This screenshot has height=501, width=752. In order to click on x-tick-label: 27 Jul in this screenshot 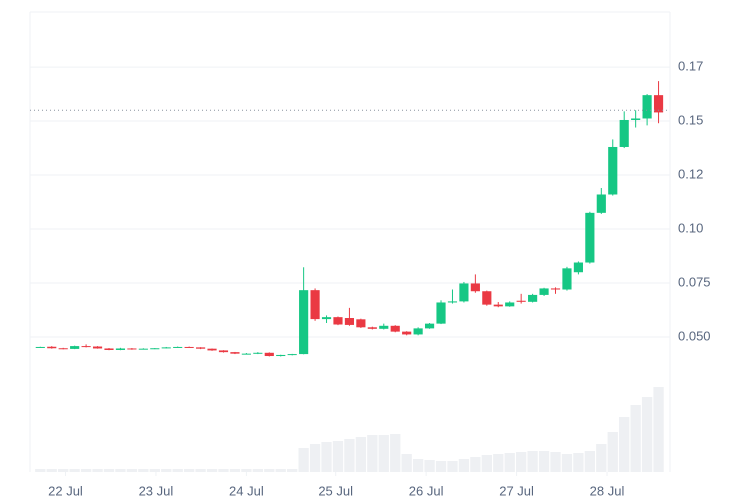, I will do `click(516, 490)`.